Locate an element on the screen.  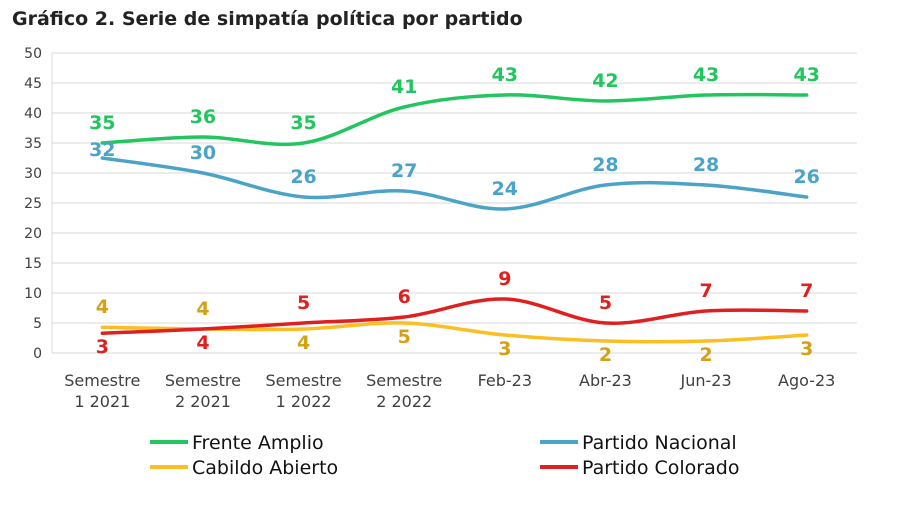
legend-label: Partido Colorado is located at coordinates (660, 468).